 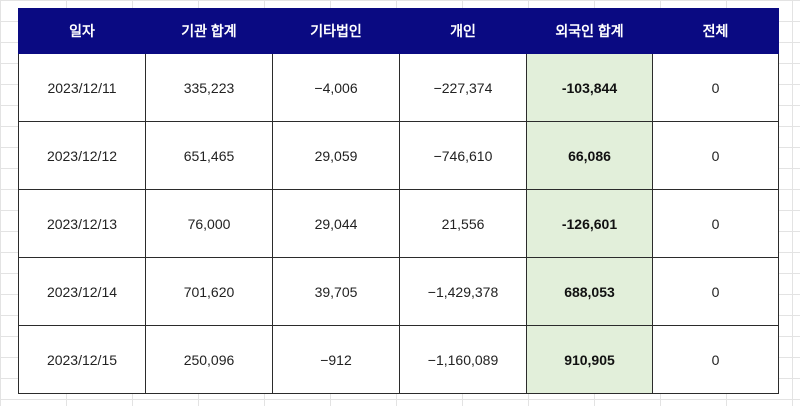 I want to click on cell-foreign-total: -103,844, so click(x=589, y=87).